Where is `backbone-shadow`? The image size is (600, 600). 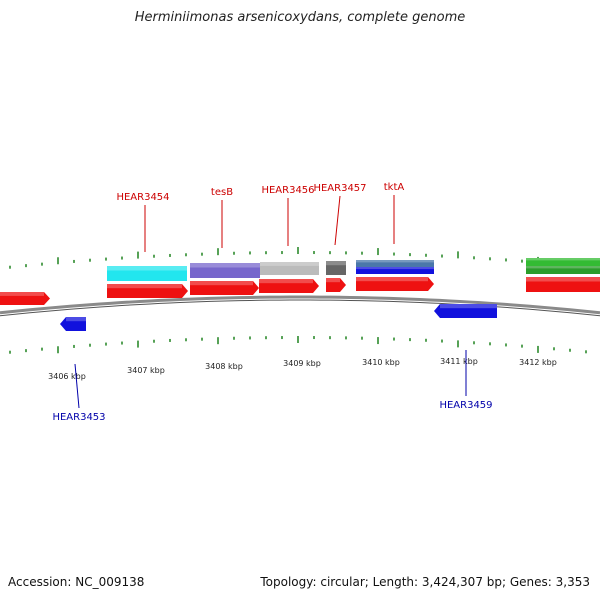 backbone-shadow is located at coordinates (300, 308).